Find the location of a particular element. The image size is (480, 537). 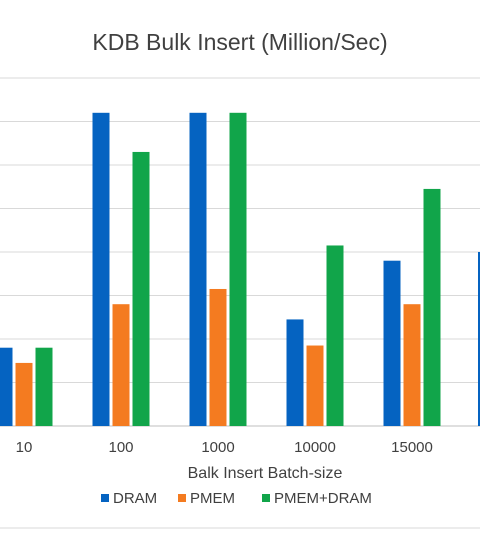

x-axis-label: Balk Insert Batch-size is located at coordinates (265, 473).